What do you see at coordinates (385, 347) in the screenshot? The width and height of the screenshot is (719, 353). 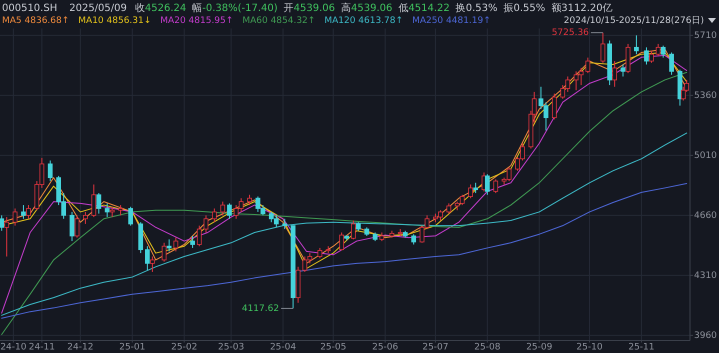 I see `x-tick-label: 25-06` at bounding box center [385, 347].